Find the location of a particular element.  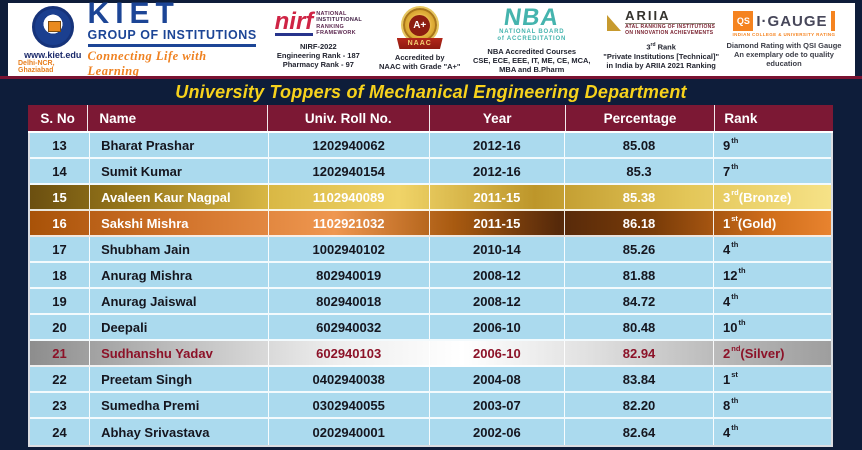

ariia-triangle-icon is located at coordinates (614, 22).